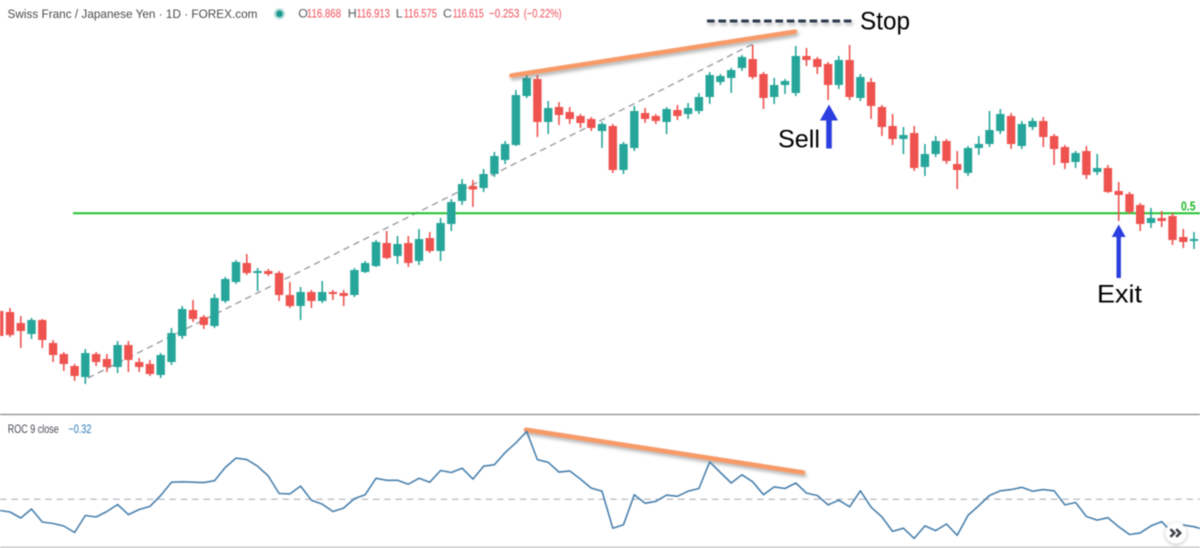 This screenshot has height=548, width=1200. Describe the element at coordinates (885, 22) in the screenshot. I see `svg-text: Stop` at that location.